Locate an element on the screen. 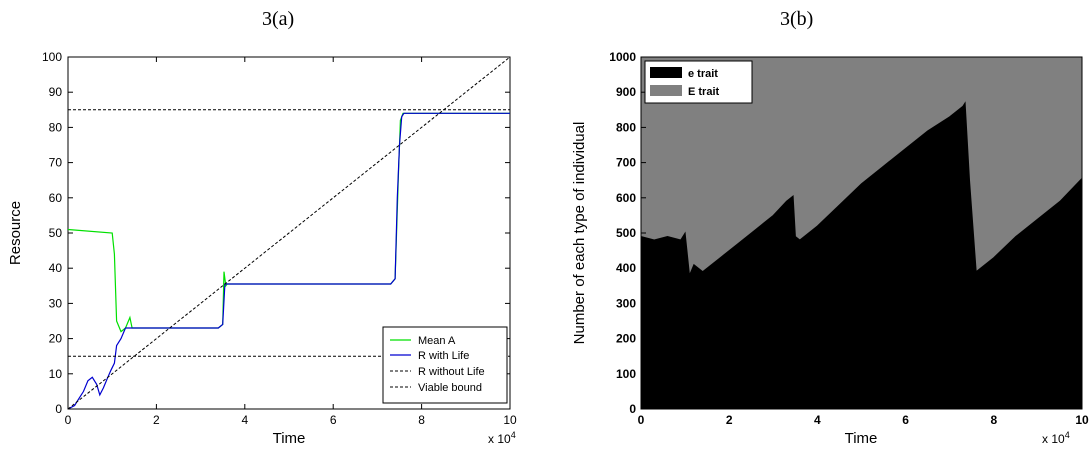 The width and height of the screenshot is (1090, 450). chart-a-ytick-label: 50 is located at coordinates (56, 233).